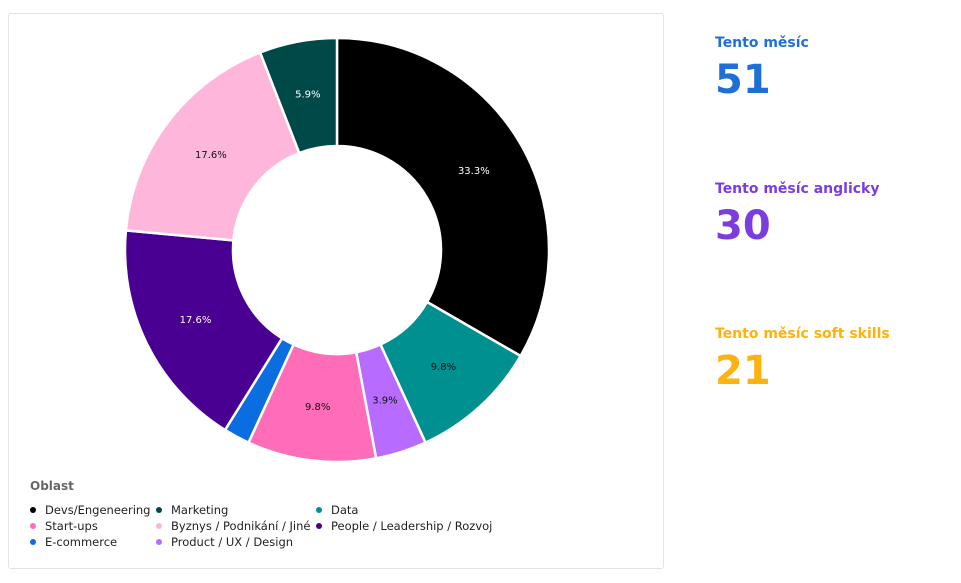 The width and height of the screenshot is (961, 583). I want to click on slice-label-product-ux-design: 3.9%, so click(384, 401).